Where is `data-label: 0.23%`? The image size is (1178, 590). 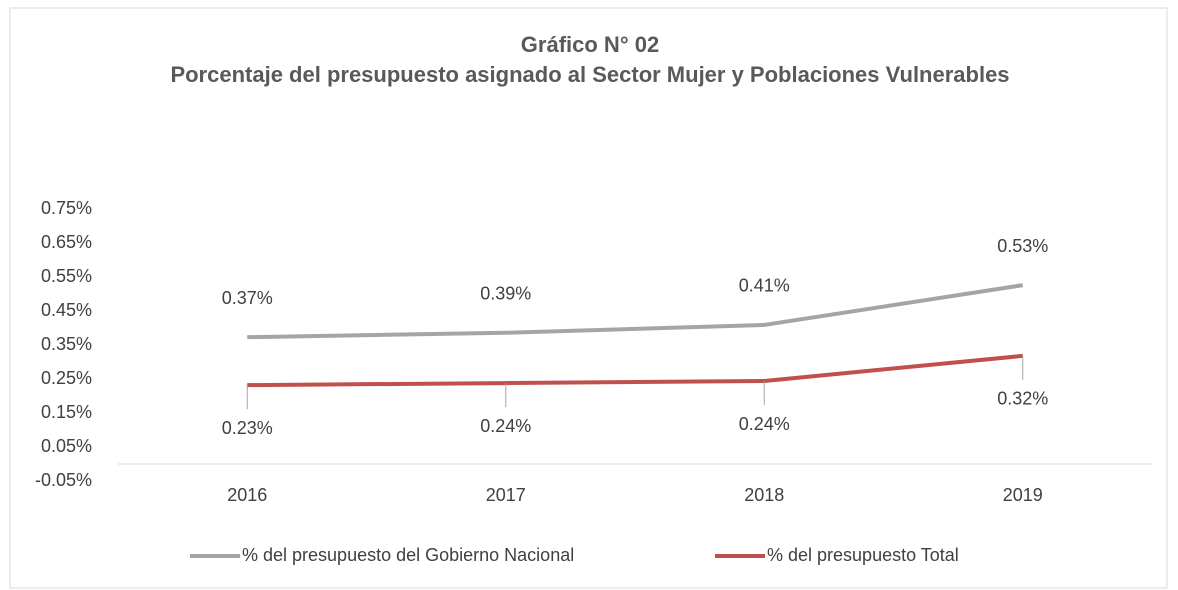 data-label: 0.23% is located at coordinates (247, 428).